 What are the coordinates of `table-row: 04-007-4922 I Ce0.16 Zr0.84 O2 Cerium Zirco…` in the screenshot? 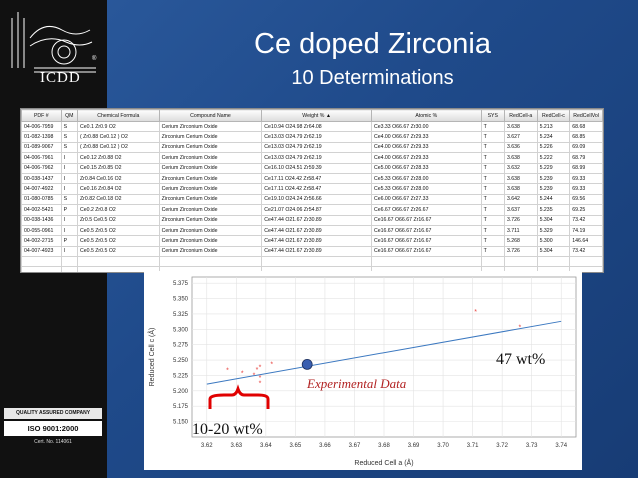 It's located at (312, 189).